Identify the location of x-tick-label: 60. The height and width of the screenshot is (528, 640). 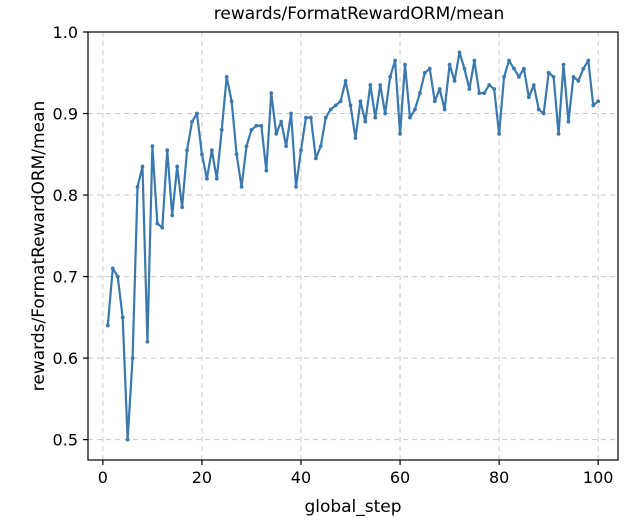
(400, 477).